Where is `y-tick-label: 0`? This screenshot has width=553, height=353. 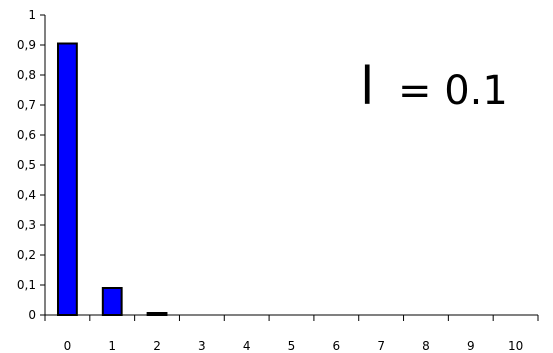
y-tick-label: 0 is located at coordinates (32, 315).